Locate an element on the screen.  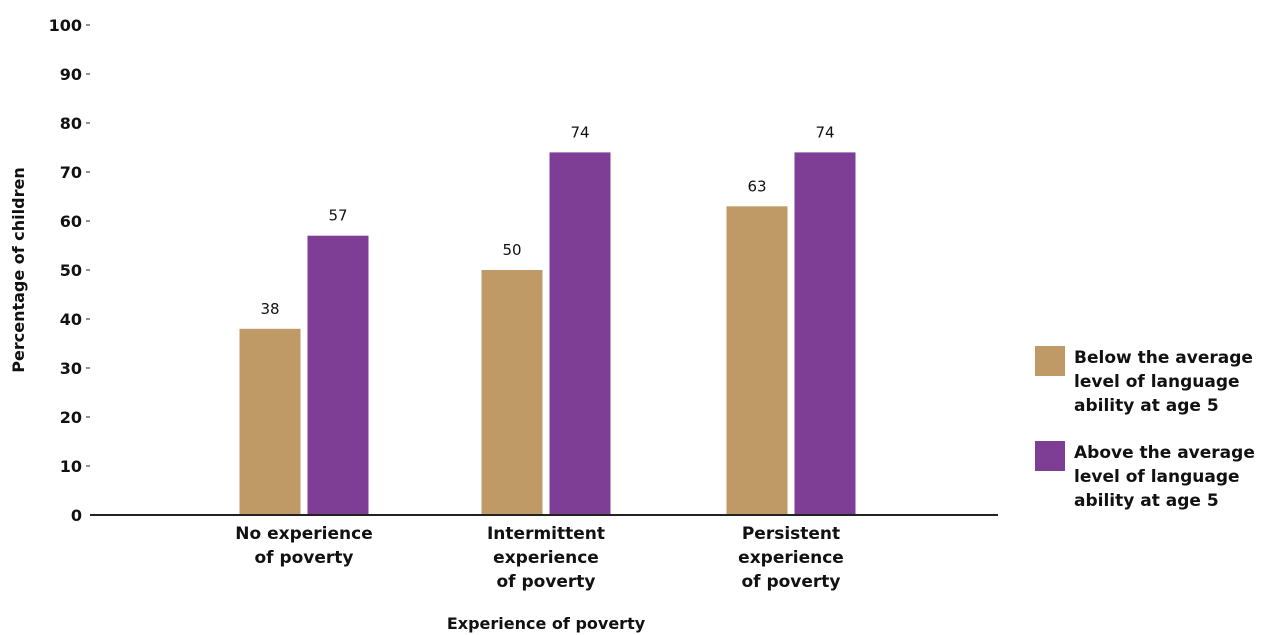
x-category-label-line: Persistent is located at coordinates (791, 534).